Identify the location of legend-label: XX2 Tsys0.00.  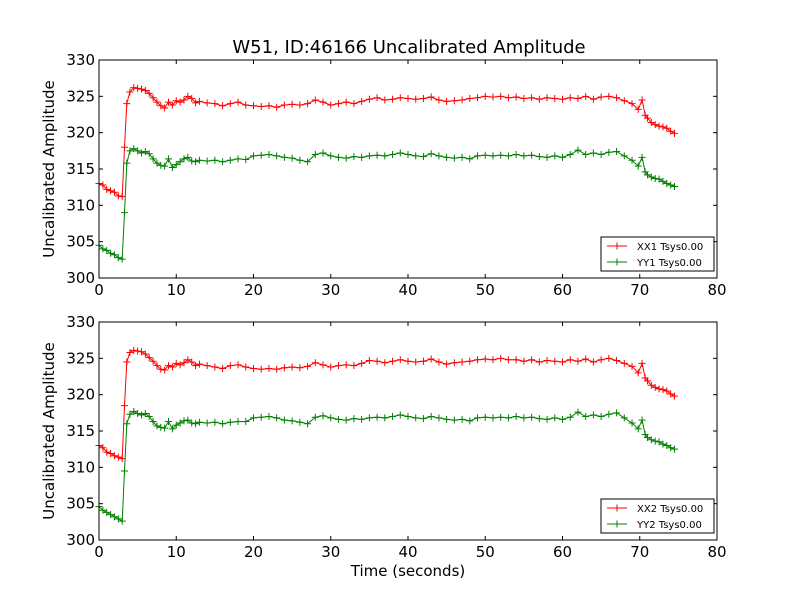
(670, 509).